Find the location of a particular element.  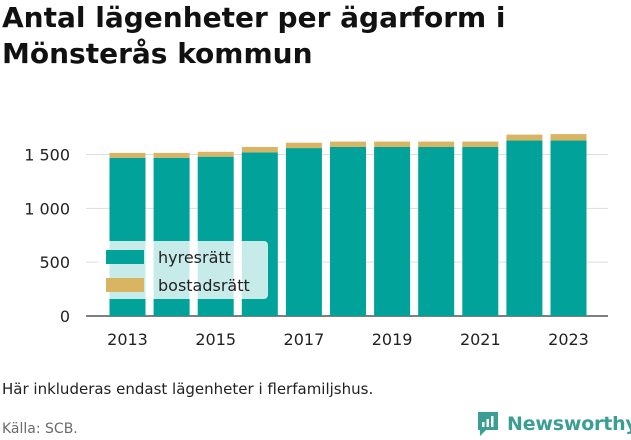

legend-label: hyresrätt is located at coordinates (194, 257).